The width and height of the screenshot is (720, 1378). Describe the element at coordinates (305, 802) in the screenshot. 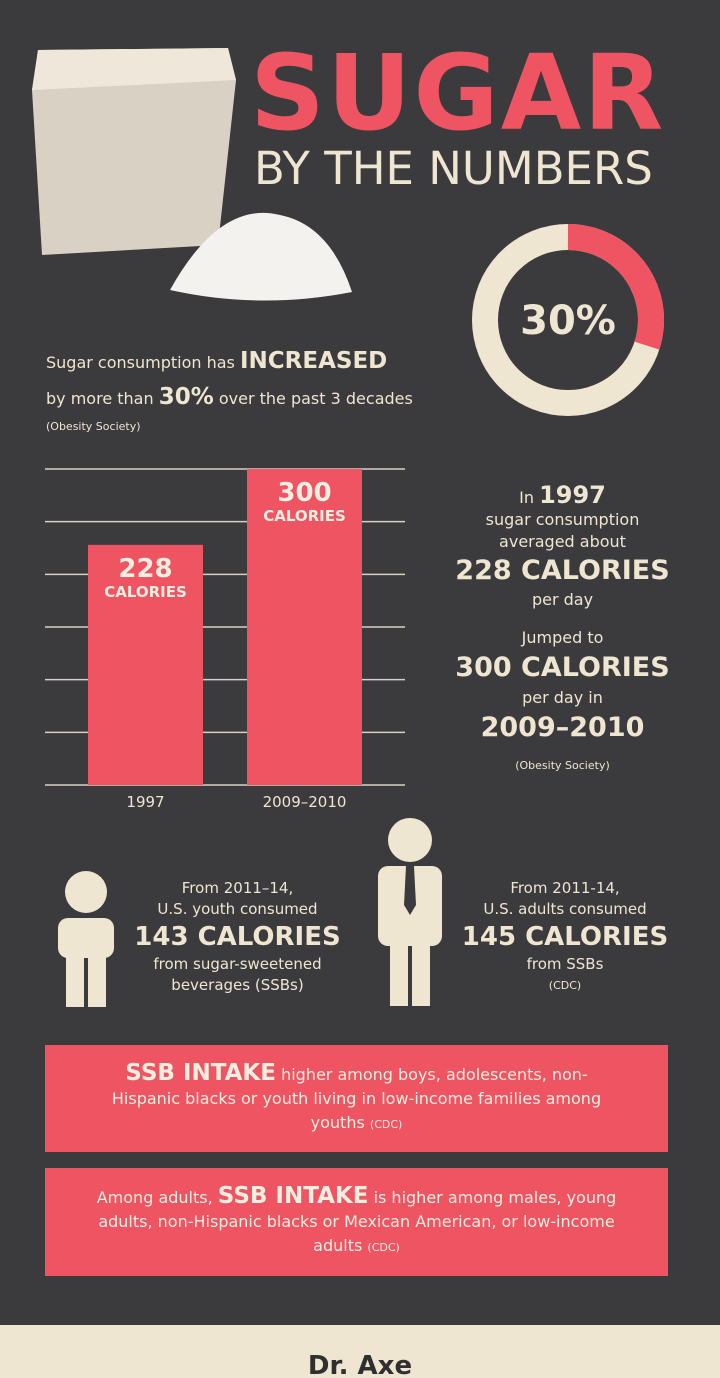

I see `x-tick-label: 2009–2010` at that location.